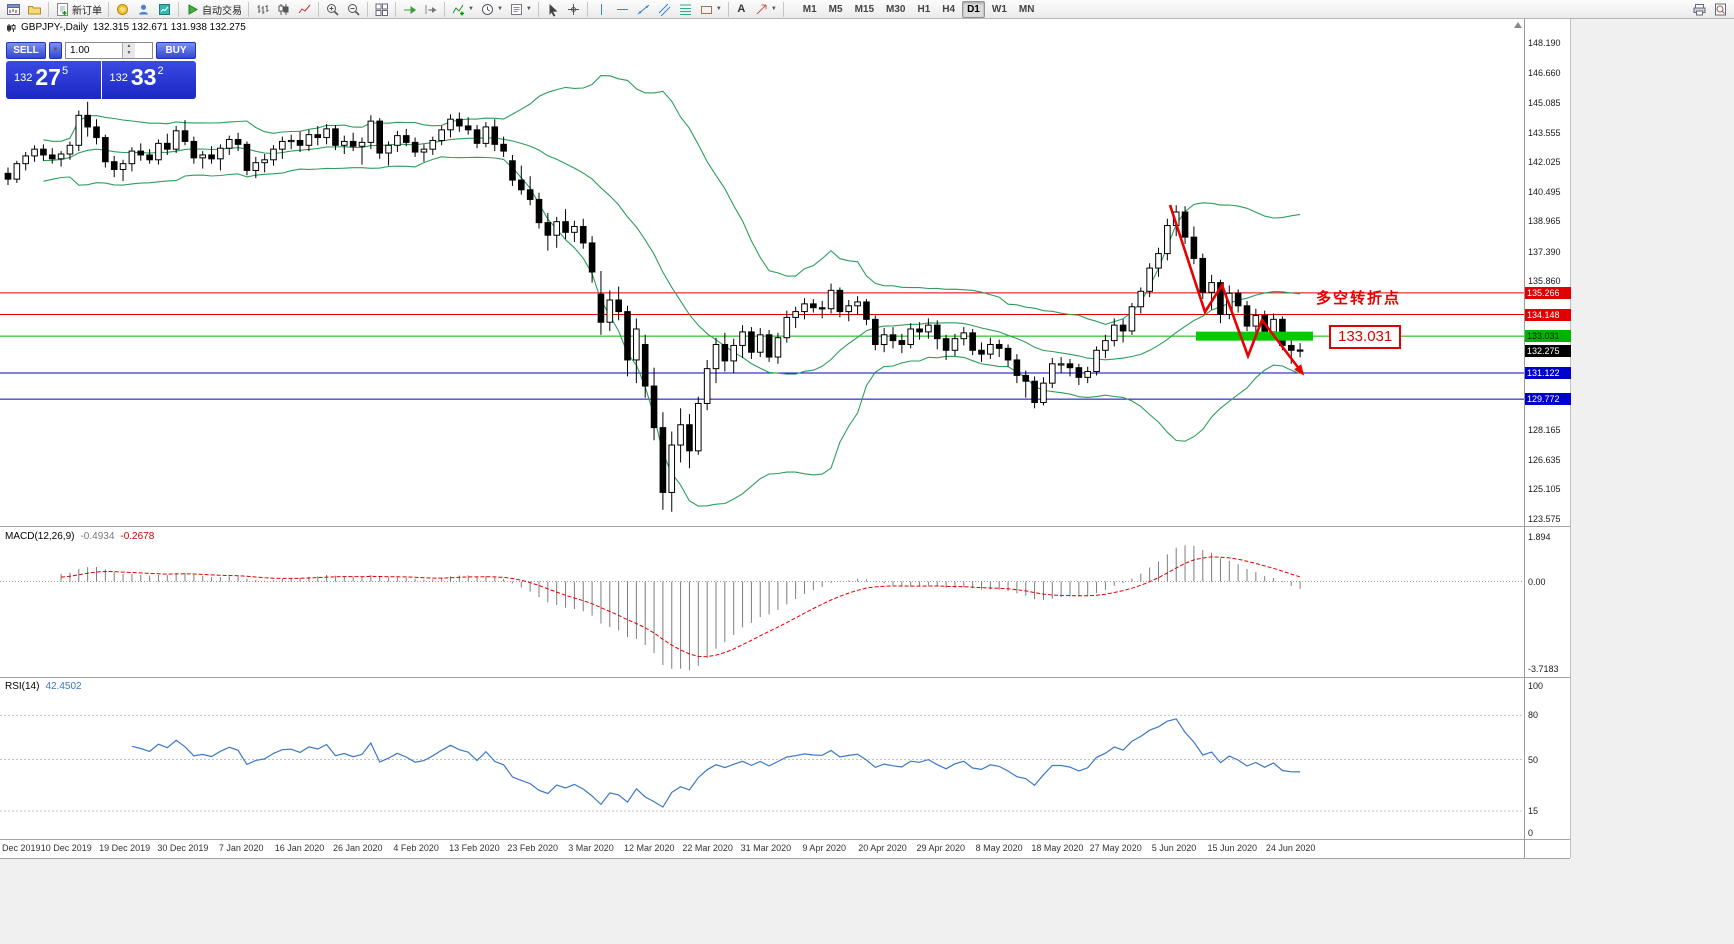 This screenshot has width=1734, height=944. What do you see at coordinates (1536, 686) in the screenshot?
I see `rsi-axis-label: 100` at bounding box center [1536, 686].